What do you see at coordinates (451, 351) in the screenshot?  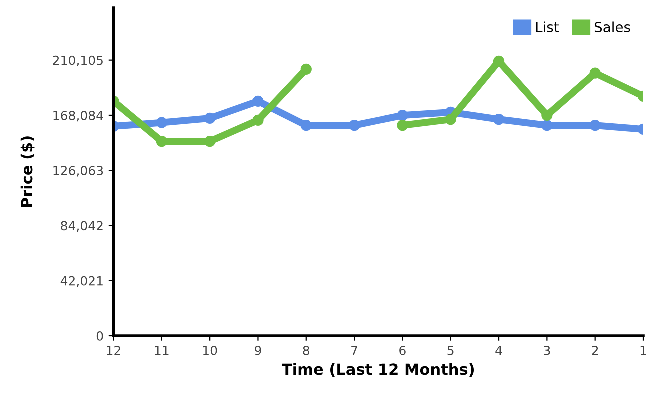 I see `x-tick-label: 5` at bounding box center [451, 351].